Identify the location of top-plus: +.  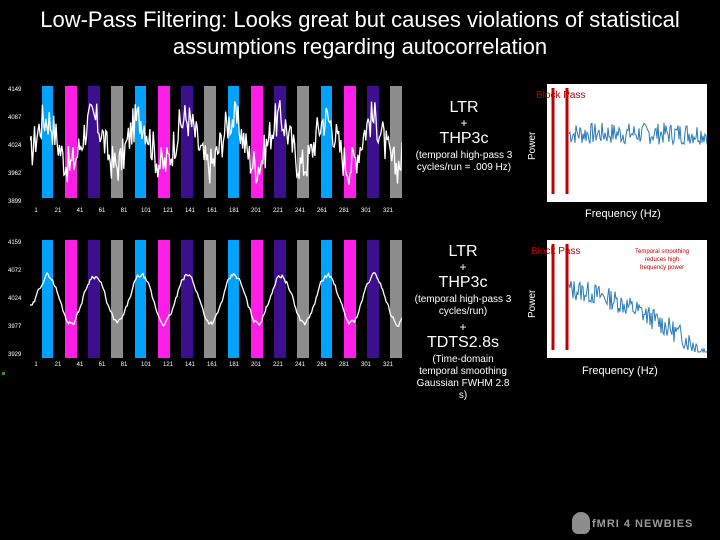
(464, 123).